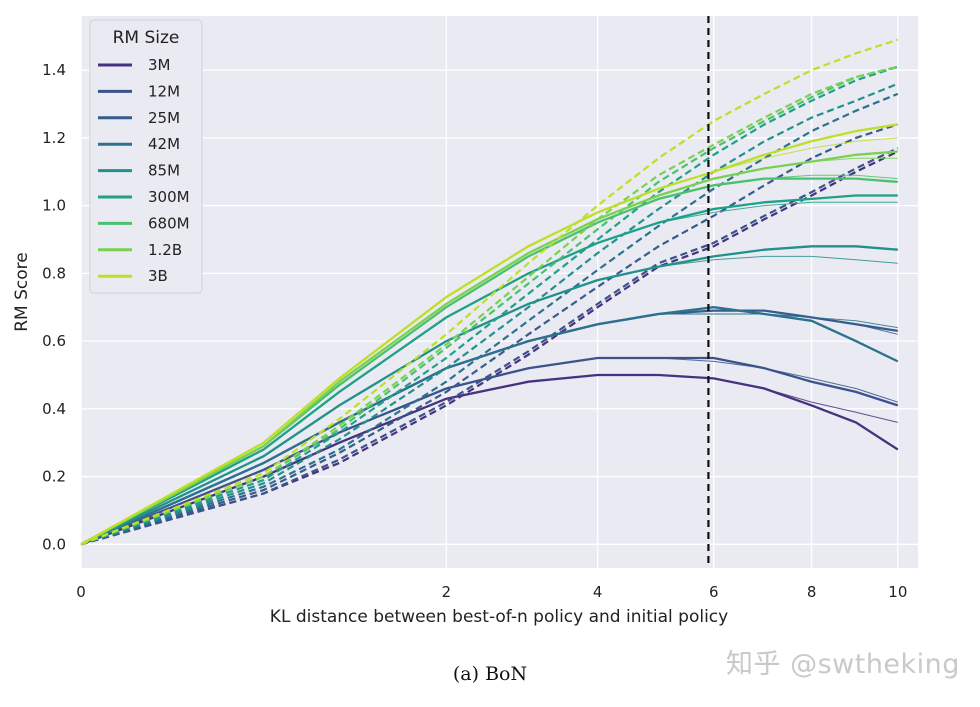 Image resolution: width=980 pixels, height=707 pixels. What do you see at coordinates (897, 592) in the screenshot?
I see `x-tick-label: 10` at bounding box center [897, 592].